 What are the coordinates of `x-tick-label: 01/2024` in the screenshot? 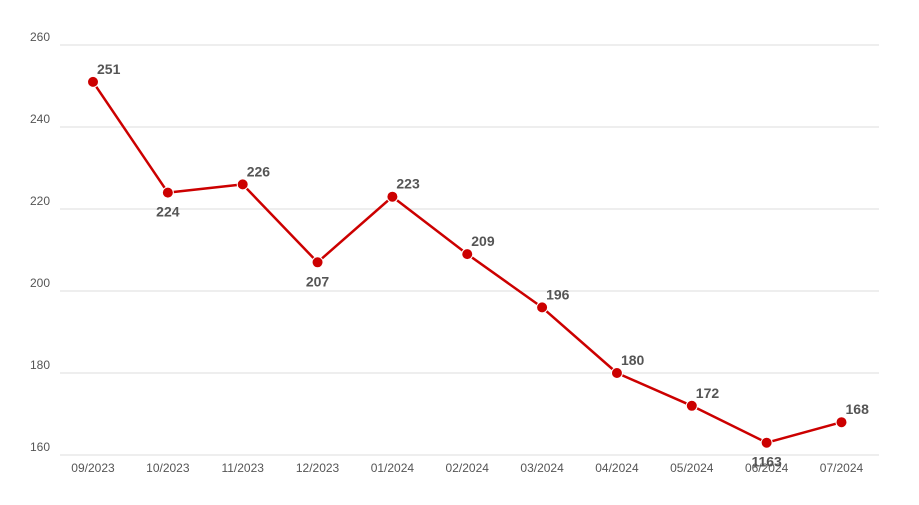 It's located at (393, 468).